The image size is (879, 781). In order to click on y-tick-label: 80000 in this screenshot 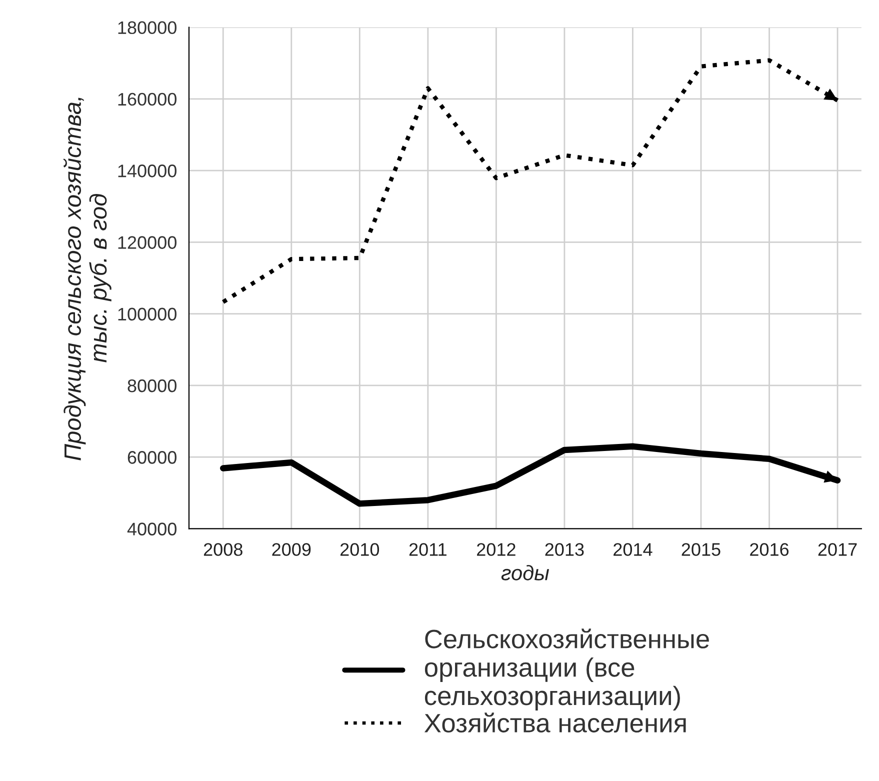, I will do `click(152, 385)`.